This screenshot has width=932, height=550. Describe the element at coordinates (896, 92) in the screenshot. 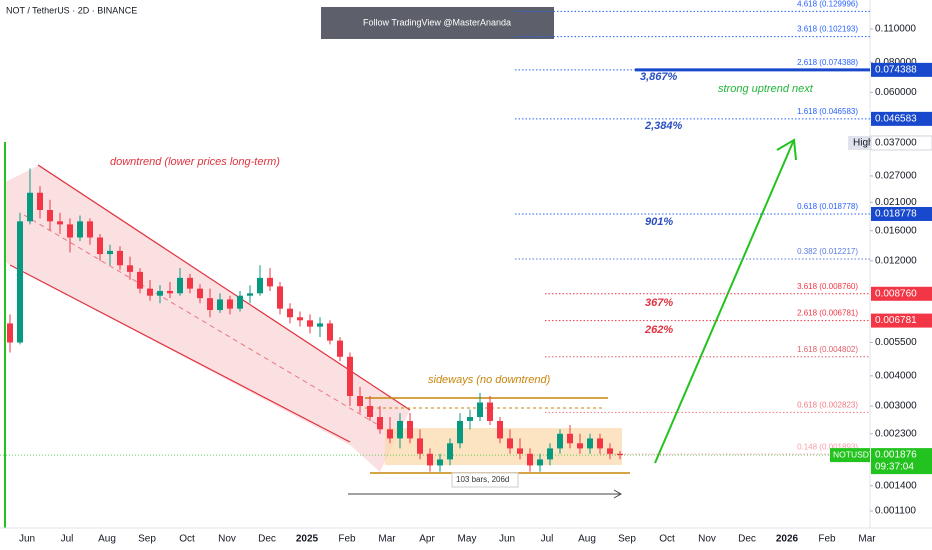

I see `y-tick-label: 0.060000` at that location.